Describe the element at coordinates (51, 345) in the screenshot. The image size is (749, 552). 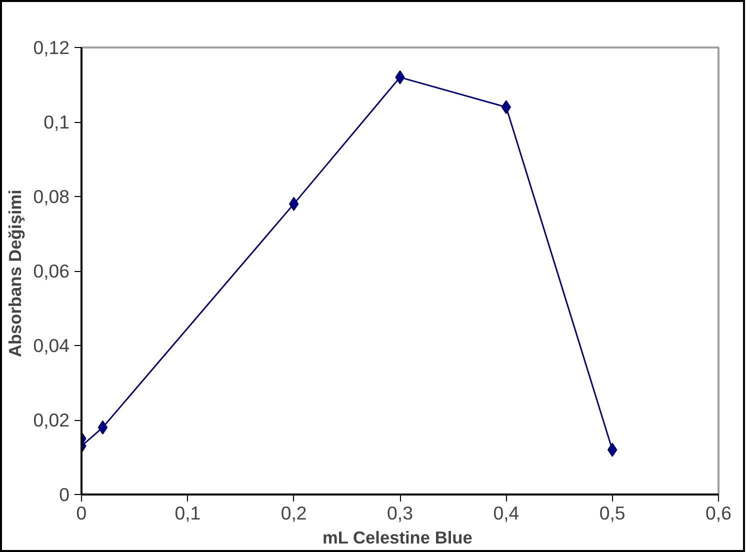
I see `y-tick-label: 0,04` at that location.